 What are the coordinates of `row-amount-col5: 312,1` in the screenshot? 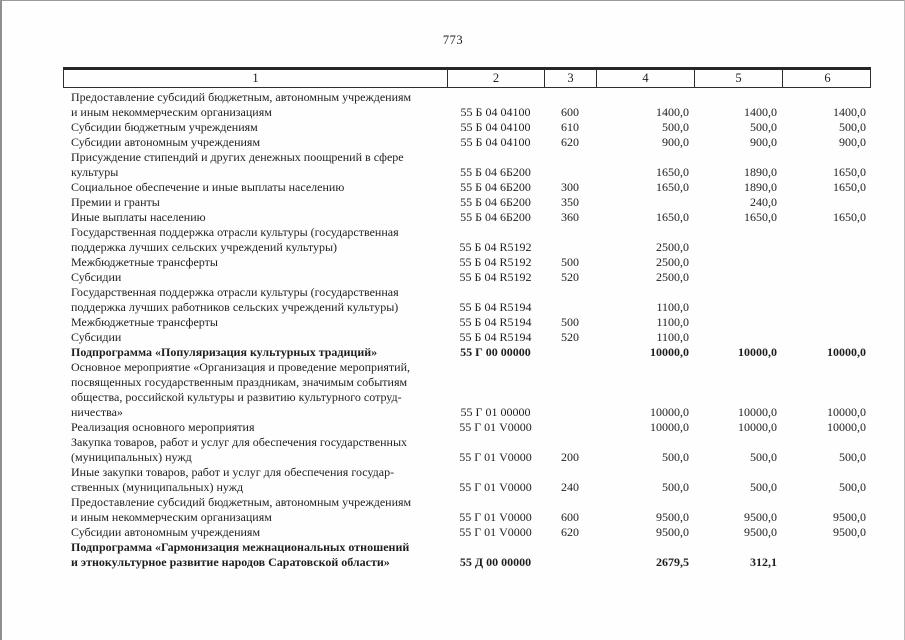 It's located at (763, 562).